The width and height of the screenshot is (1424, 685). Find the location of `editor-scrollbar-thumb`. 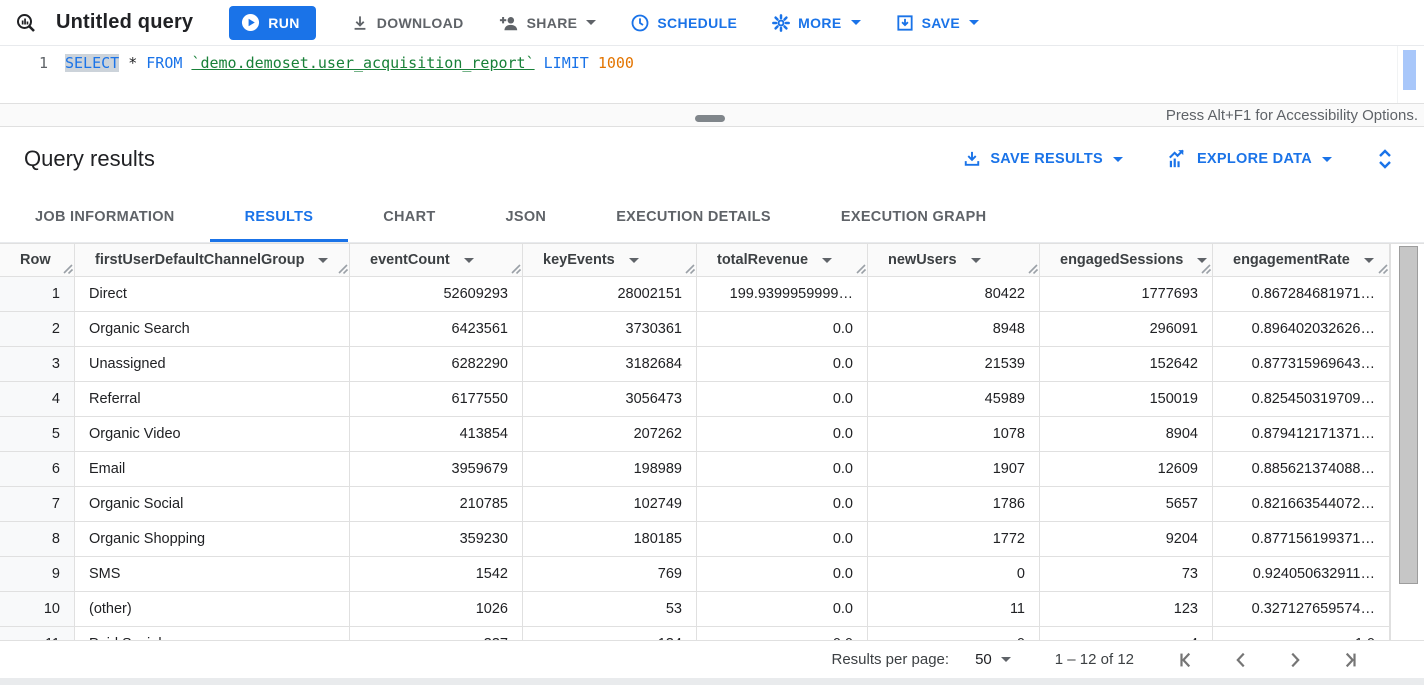

editor-scrollbar-thumb is located at coordinates (1409, 70).